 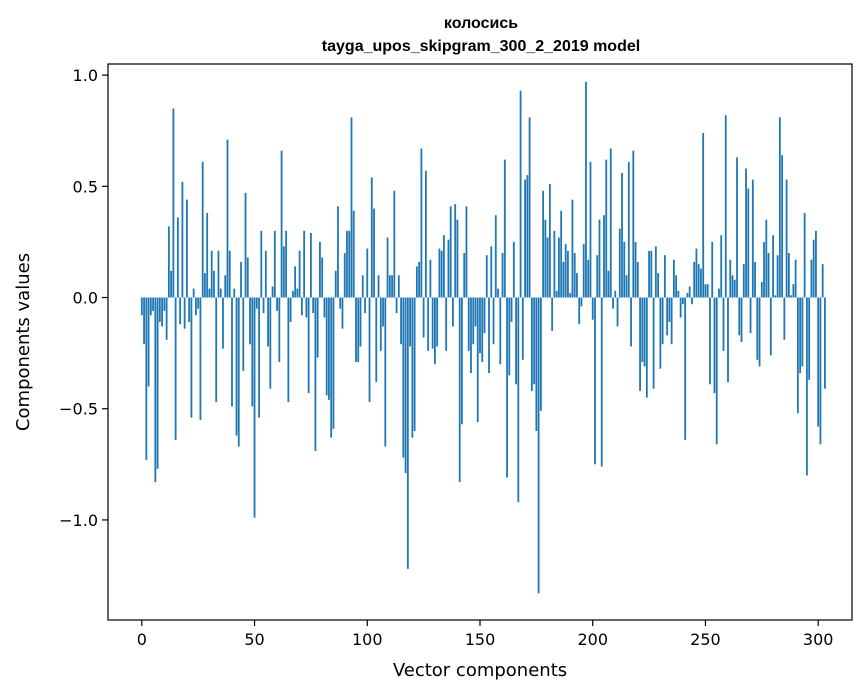 What do you see at coordinates (705, 639) in the screenshot?
I see `x-tick-label: 250` at bounding box center [705, 639].